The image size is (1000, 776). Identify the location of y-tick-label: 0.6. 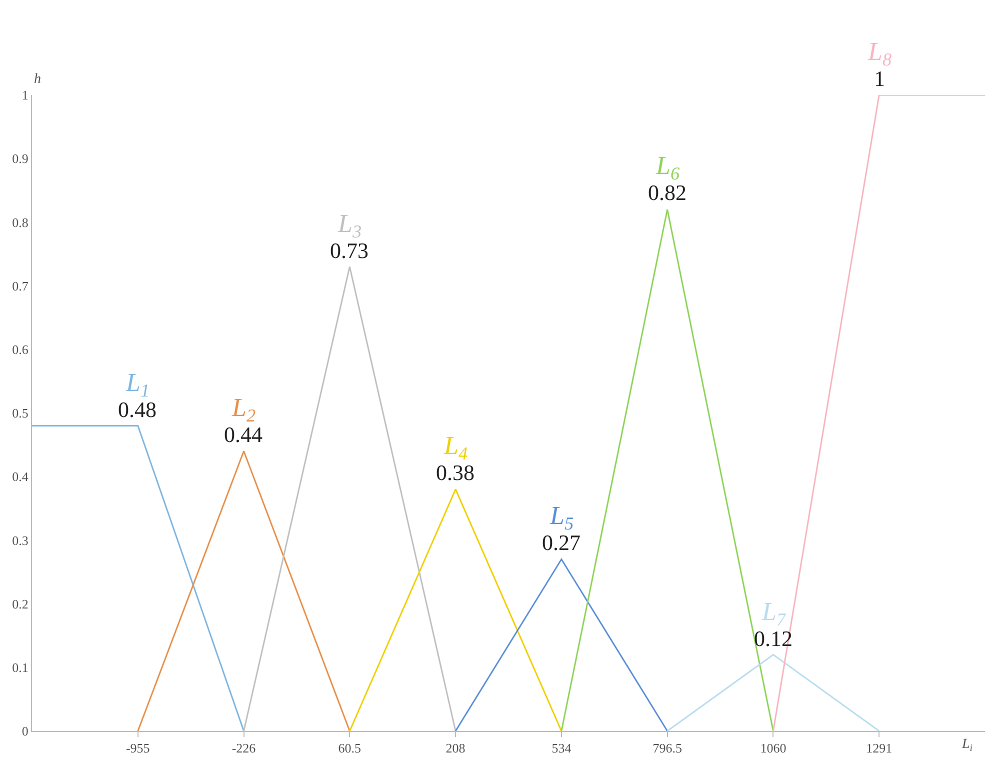
(20, 349).